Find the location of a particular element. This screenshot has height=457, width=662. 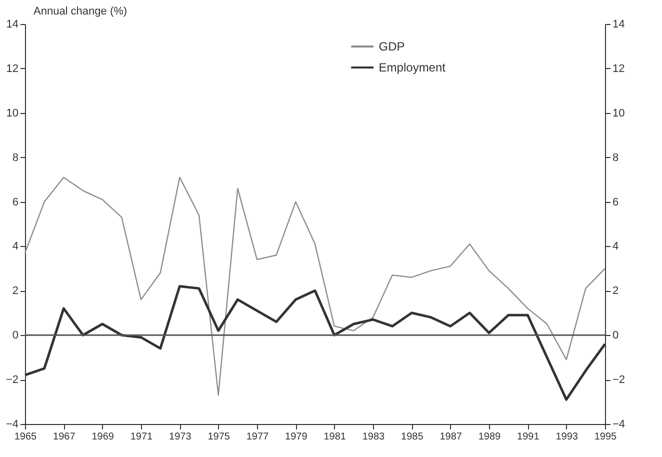

legend-label: Employment is located at coordinates (412, 67).